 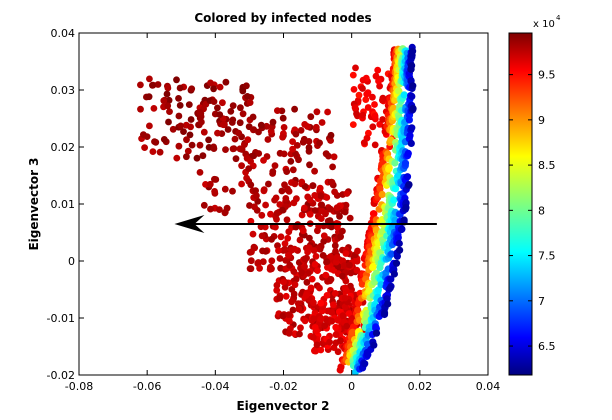 What do you see at coordinates (541, 301) in the screenshot?
I see `colorbar-tick-label: 7` at bounding box center [541, 301].